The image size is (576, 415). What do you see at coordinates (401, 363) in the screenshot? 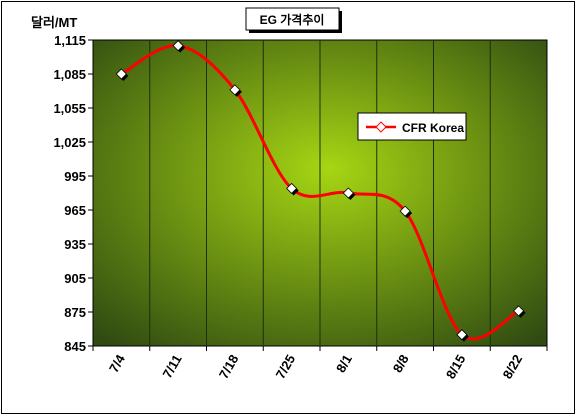
I see `x-tick-label: 8/8` at bounding box center [401, 363].